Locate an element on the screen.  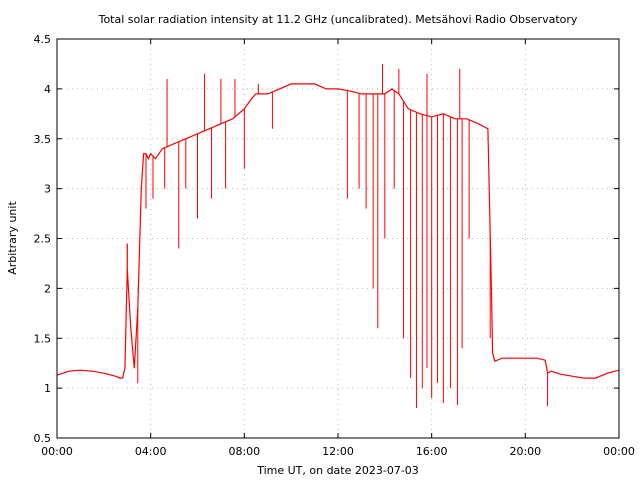
y-axis-label: Arbitrary unit is located at coordinates (12, 238).